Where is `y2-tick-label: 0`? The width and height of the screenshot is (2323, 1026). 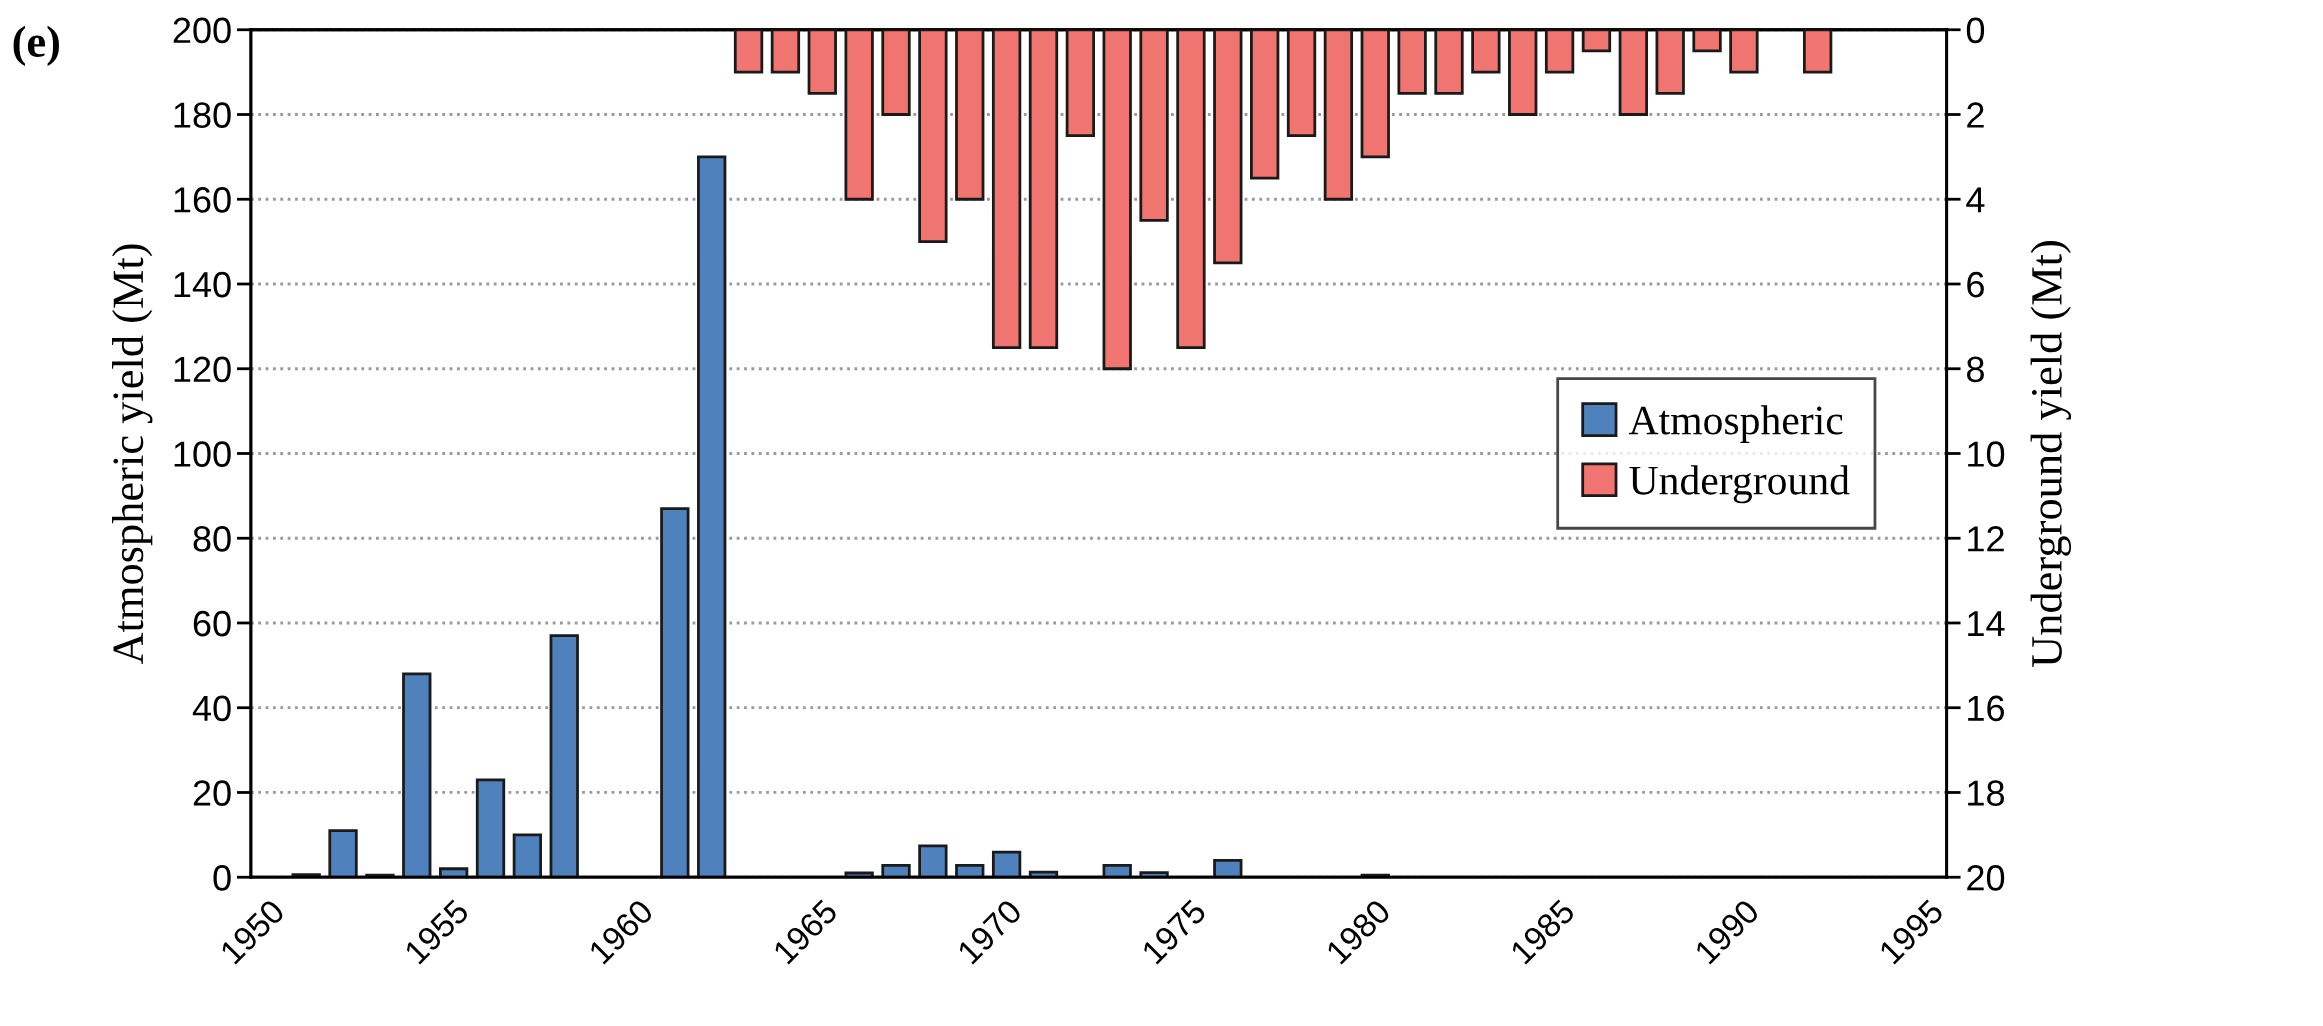 y2-tick-label: 0 is located at coordinates (1975, 30).